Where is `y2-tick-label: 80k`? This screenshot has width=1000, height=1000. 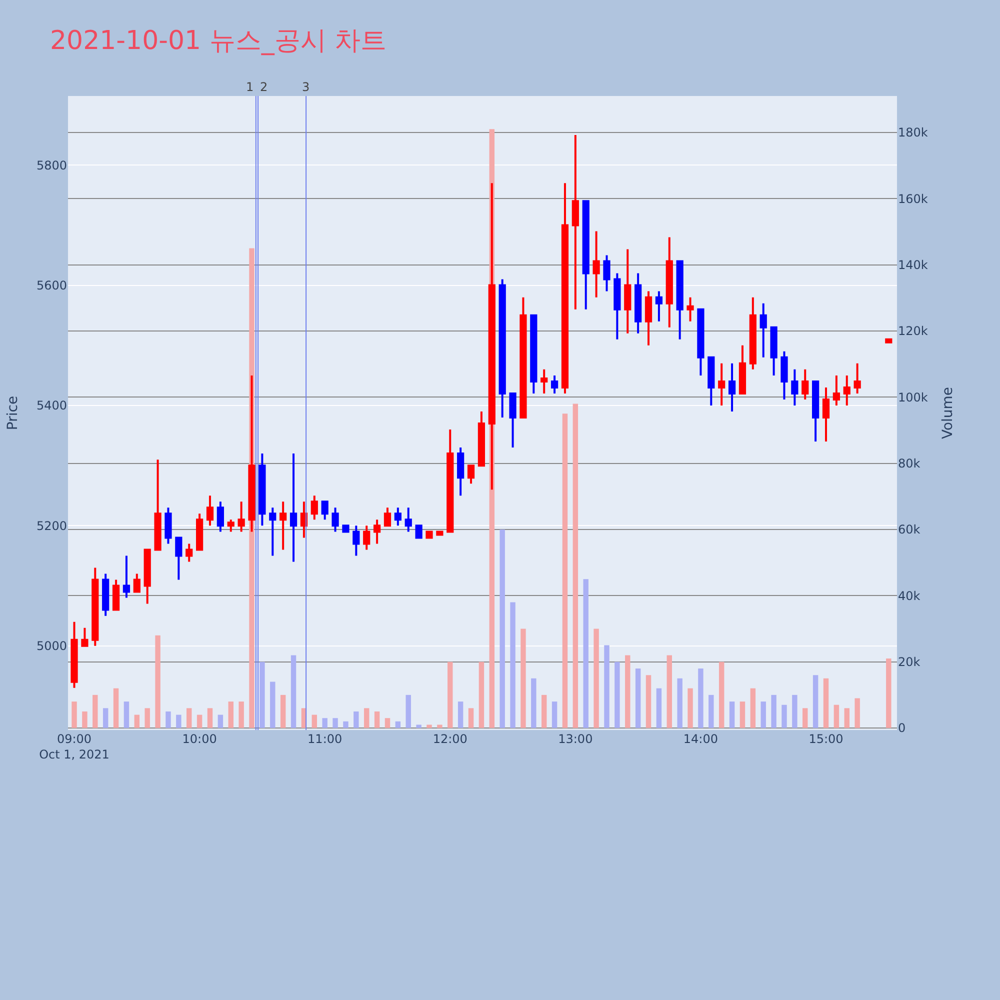
y2-tick-label: 80k is located at coordinates (909, 463).